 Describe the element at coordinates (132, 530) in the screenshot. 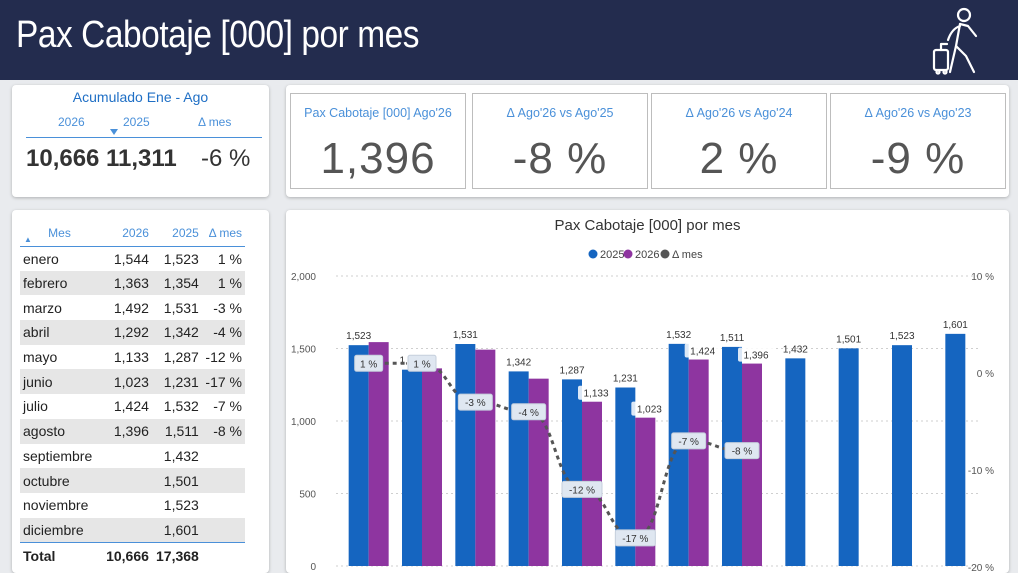

I see `table-row: diciembre 1,601` at that location.